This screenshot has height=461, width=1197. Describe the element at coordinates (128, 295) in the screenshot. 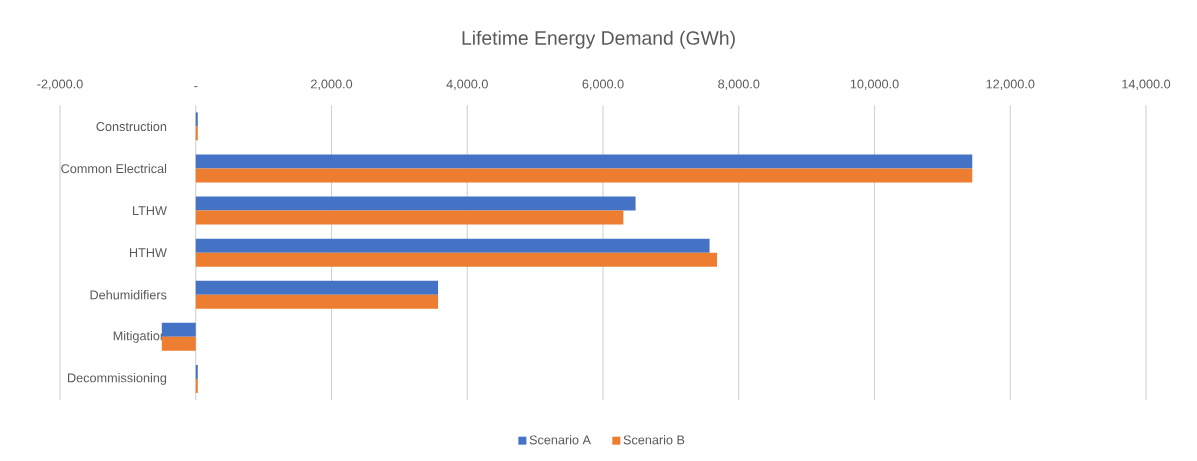

I see `y-tick-label: Dehumidifiers` at that location.